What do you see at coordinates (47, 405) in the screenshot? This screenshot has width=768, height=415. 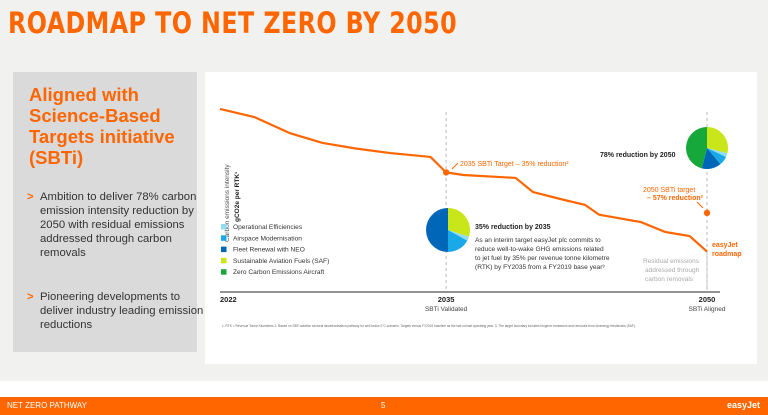 I see `section-name: NET ZERO PATHWAY` at bounding box center [47, 405].